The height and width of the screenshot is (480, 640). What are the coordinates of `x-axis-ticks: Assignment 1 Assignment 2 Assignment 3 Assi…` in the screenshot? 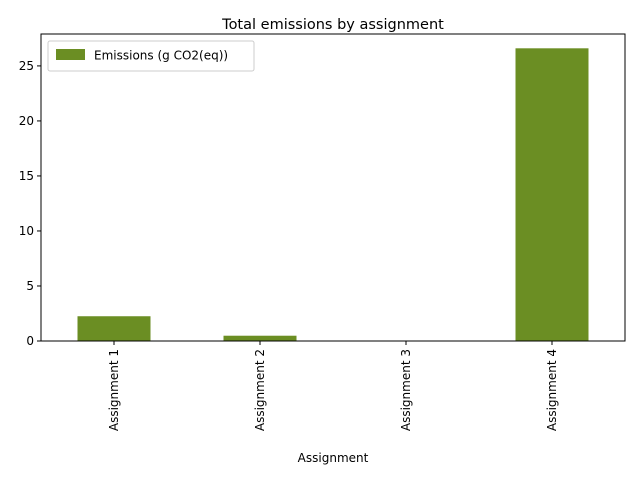 It's located at (333, 386).